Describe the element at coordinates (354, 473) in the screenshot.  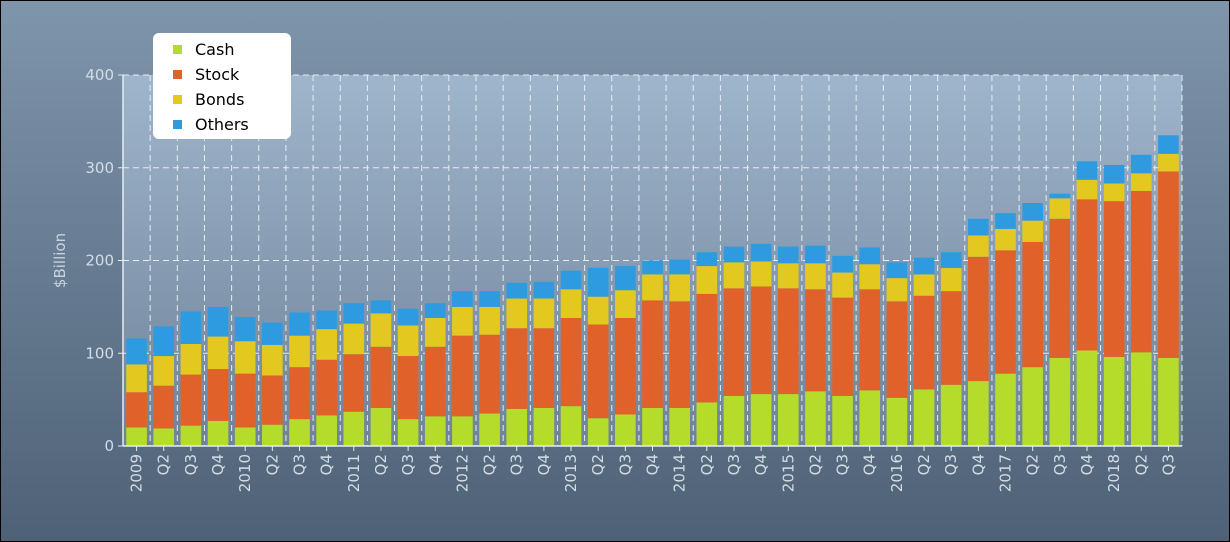
I see `x-tick-label: 2011` at that location.